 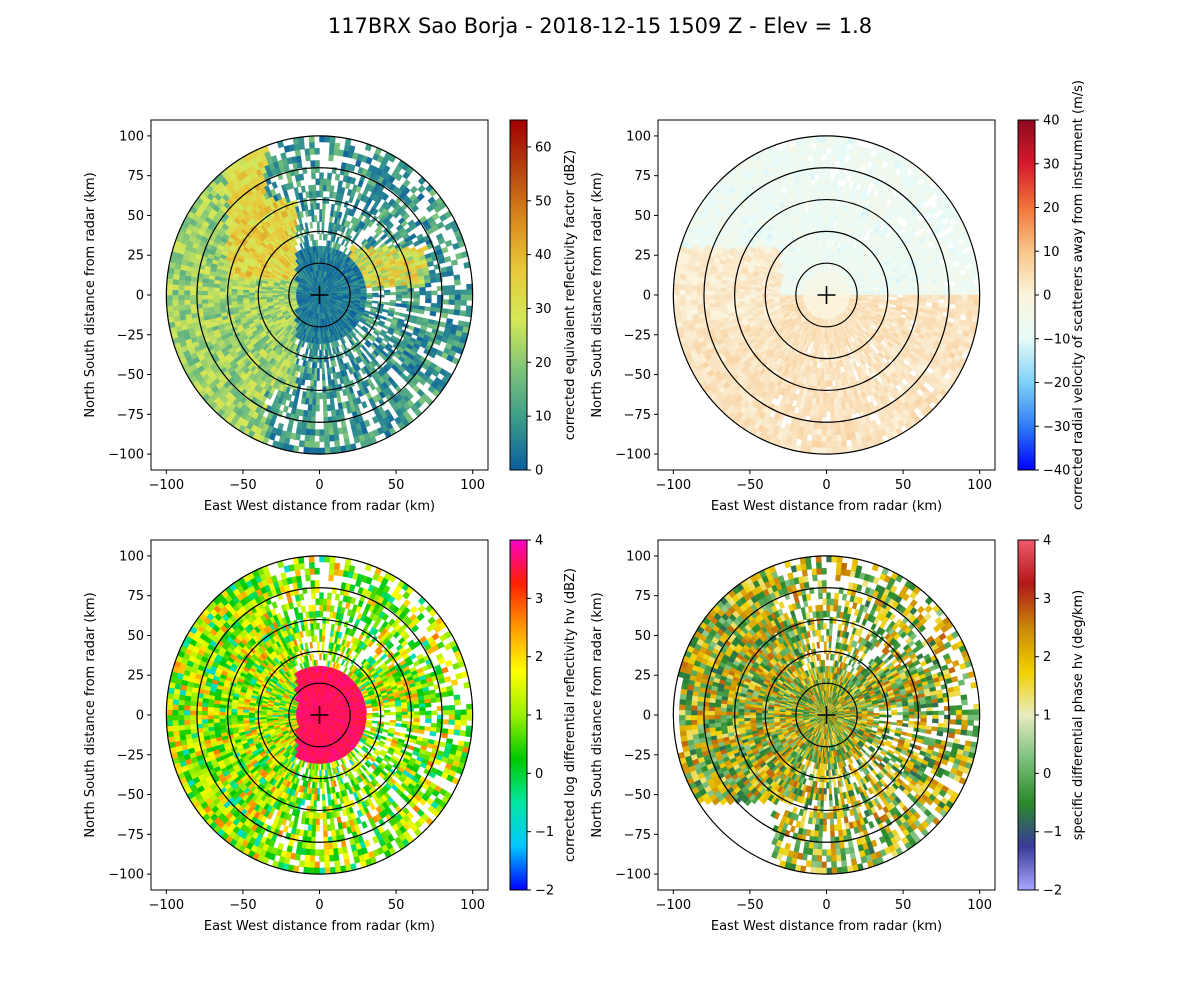 What do you see at coordinates (126, 455) in the screenshot?
I see `y-tick-label: −100` at bounding box center [126, 455].